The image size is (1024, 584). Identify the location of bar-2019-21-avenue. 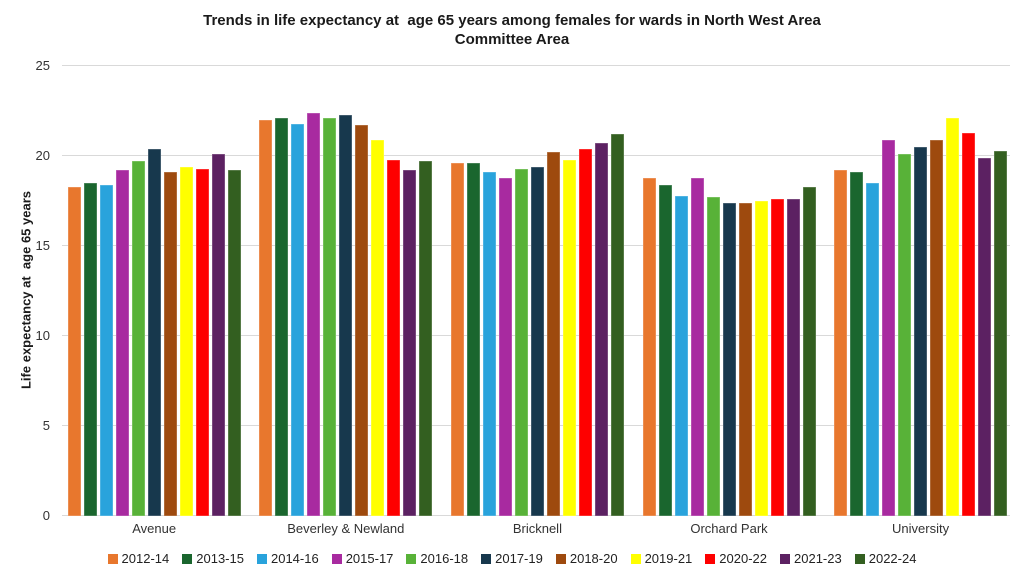
(186, 341).